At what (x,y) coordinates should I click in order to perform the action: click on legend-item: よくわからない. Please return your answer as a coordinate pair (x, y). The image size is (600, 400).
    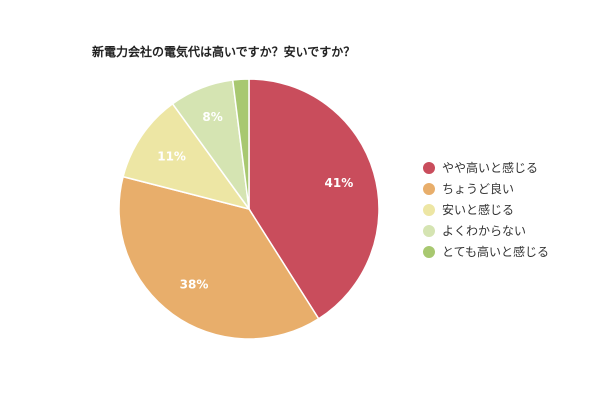
    Looking at the image, I should click on (486, 230).